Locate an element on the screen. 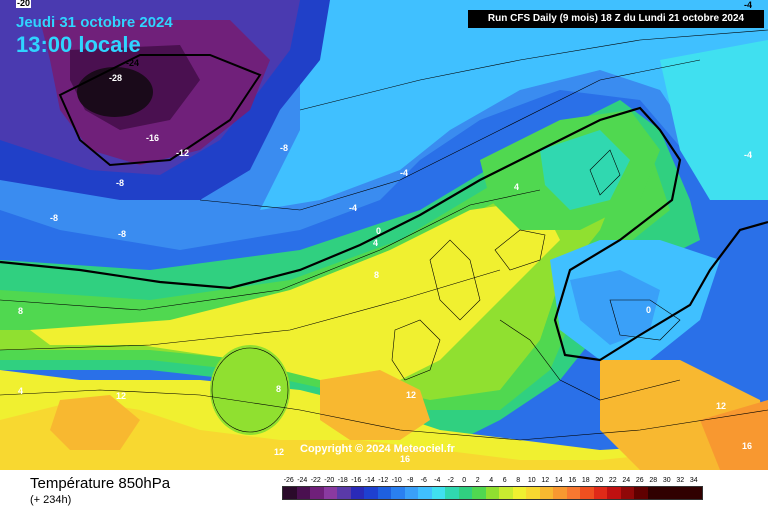 This screenshot has width=768, height=512. scale-label: 4 is located at coordinates (491, 480).